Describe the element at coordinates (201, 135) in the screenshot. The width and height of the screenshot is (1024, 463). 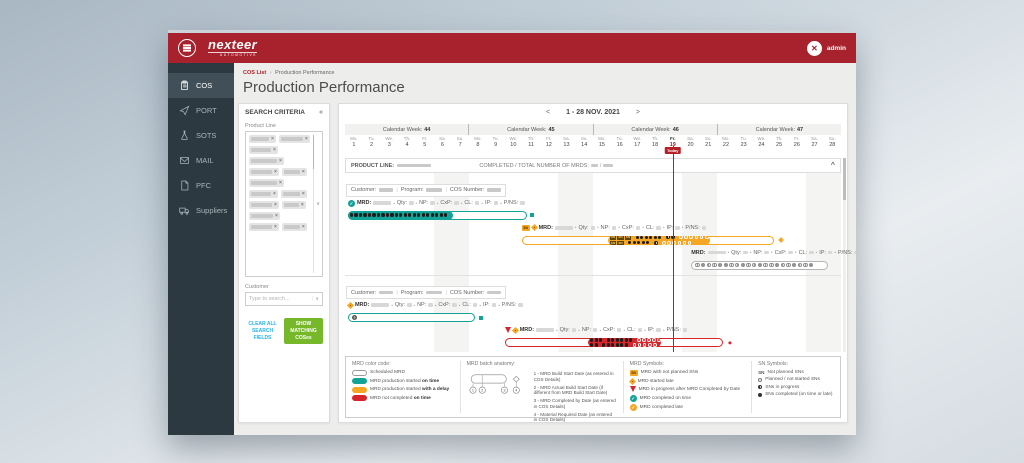
I see `sidebar-item-sots: SOTS` at that location.